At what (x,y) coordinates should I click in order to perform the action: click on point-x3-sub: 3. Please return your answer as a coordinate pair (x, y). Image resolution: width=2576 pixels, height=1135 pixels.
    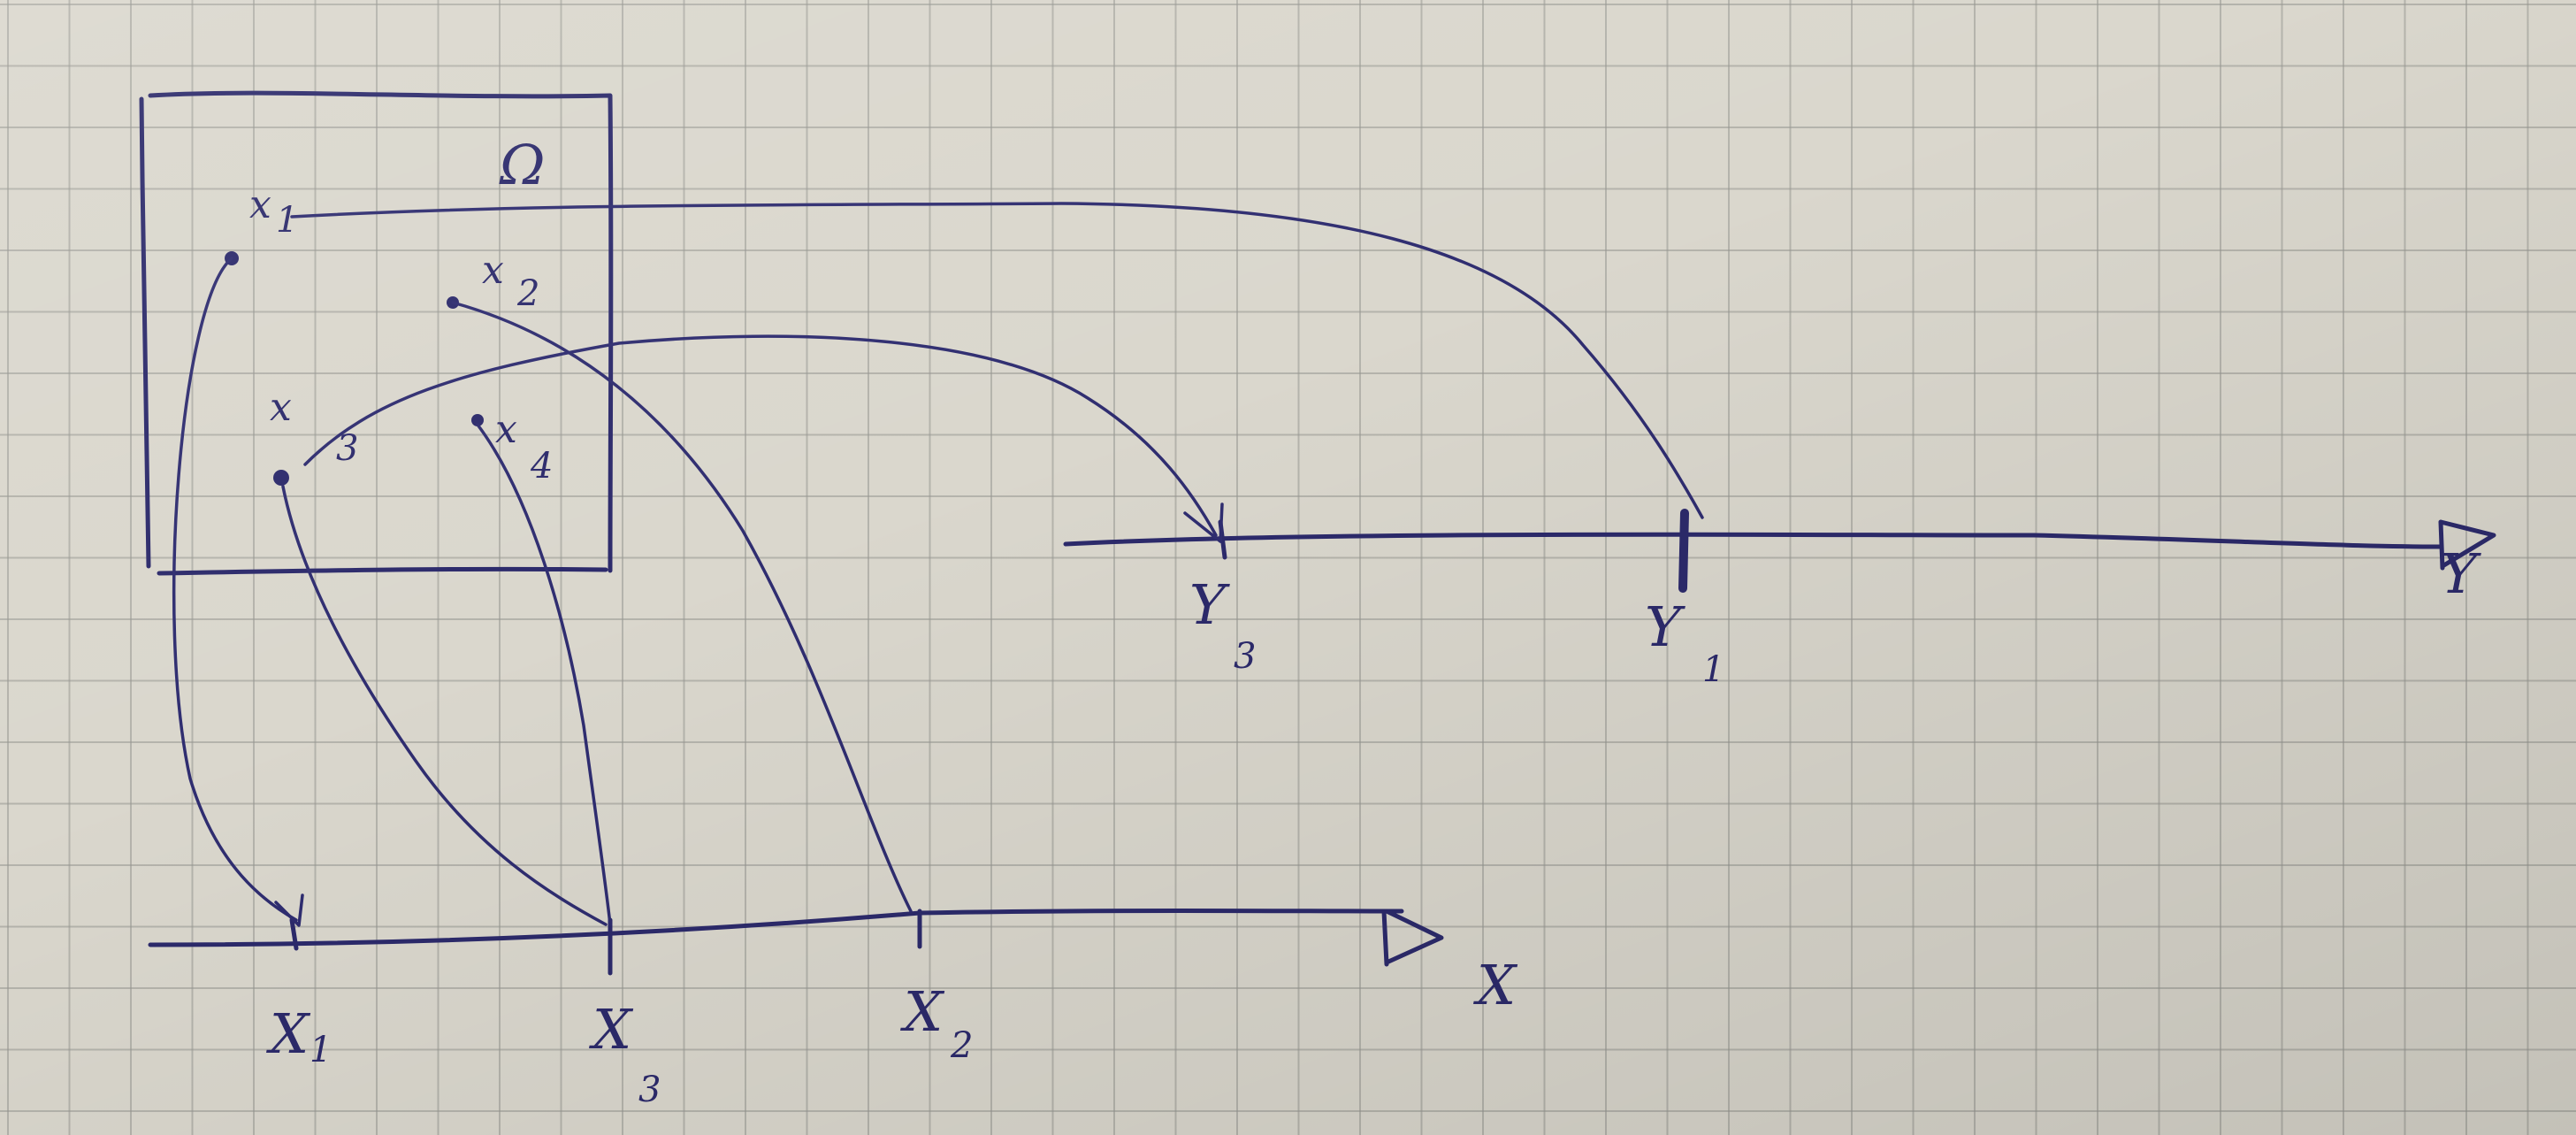
    Looking at the image, I should click on (347, 448).